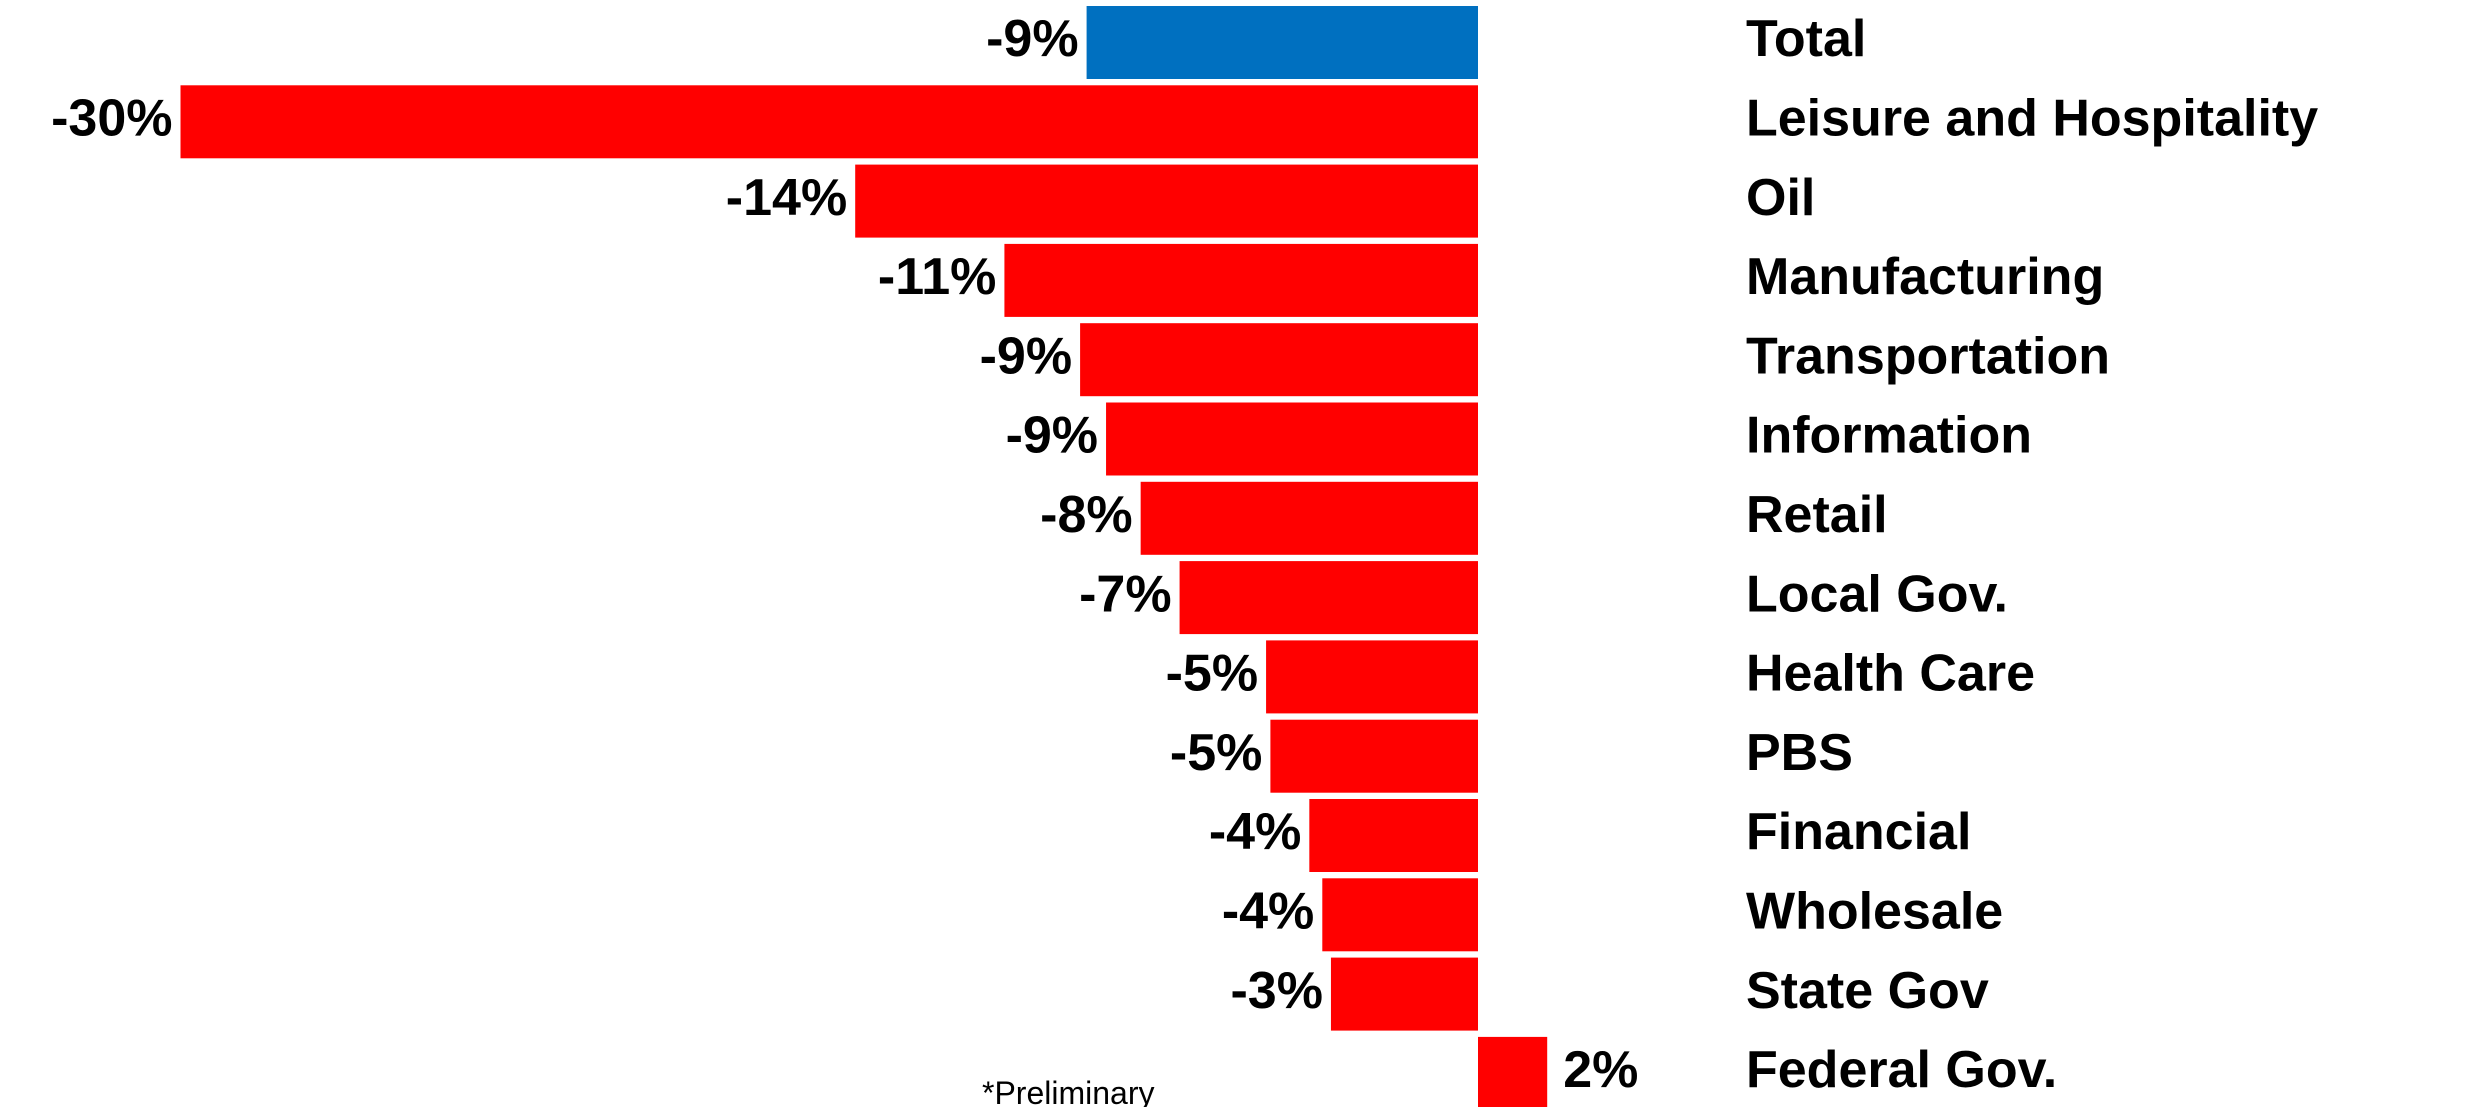 This screenshot has width=2471, height=1107. Describe the element at coordinates (1600, 1070) in the screenshot. I see `value-label: 2%` at that location.